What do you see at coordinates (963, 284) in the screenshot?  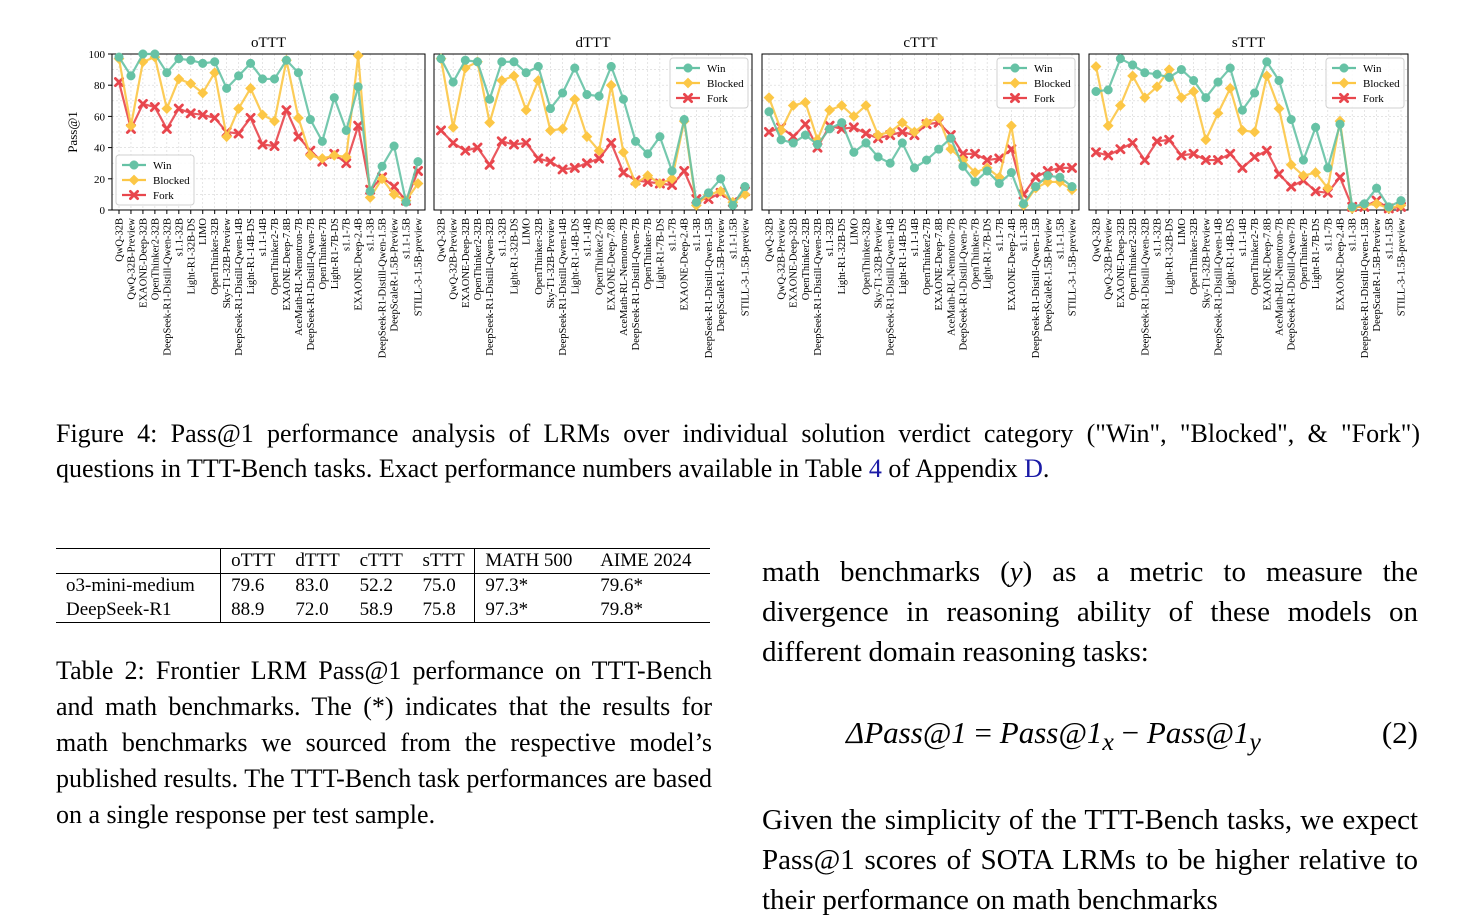 I see `x-tick-label: DeepSeek-R1-Distill-Qwen-7B` at bounding box center [963, 284].